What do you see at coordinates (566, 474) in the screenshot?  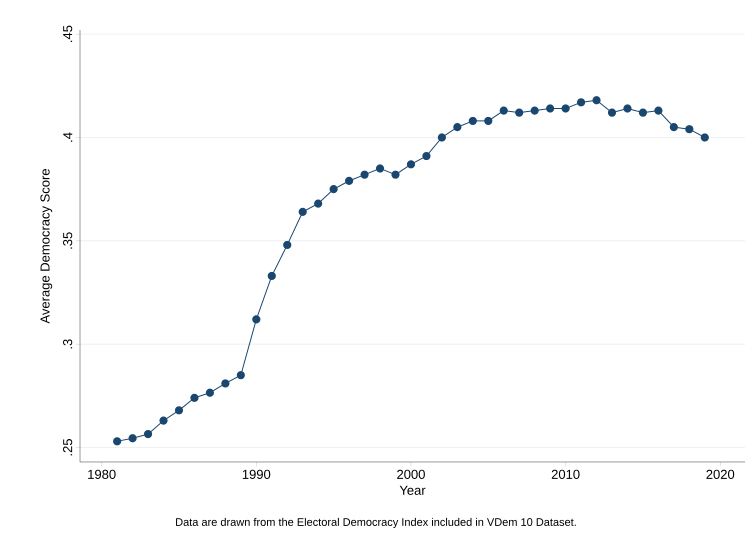 I see `x-tick-label: 2010` at bounding box center [566, 474].